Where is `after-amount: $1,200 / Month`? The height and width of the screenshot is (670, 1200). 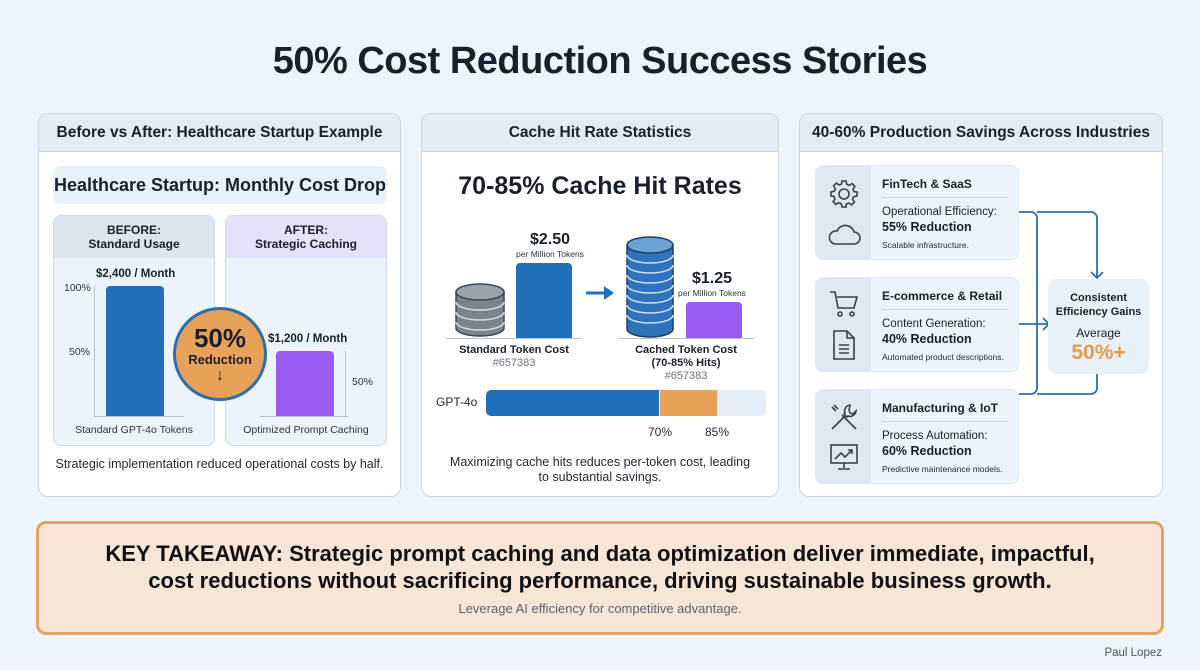 after-amount: $1,200 / Month is located at coordinates (308, 339).